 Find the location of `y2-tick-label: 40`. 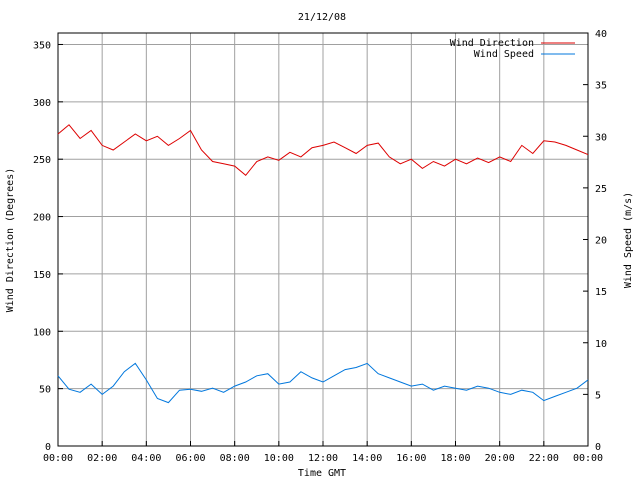

y2-tick-label: 40 is located at coordinates (601, 34).